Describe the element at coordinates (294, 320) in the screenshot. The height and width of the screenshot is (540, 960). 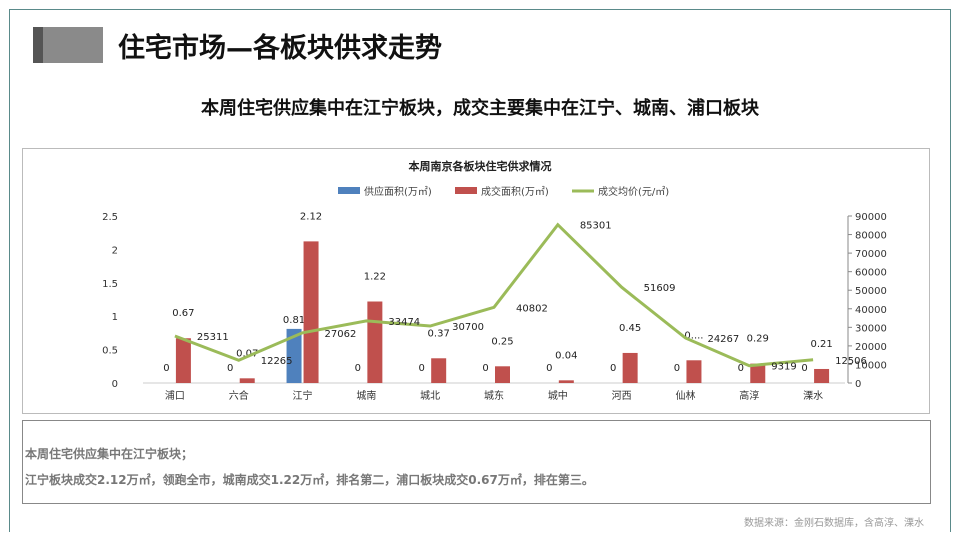
I see `supply-label: 0.81` at that location.